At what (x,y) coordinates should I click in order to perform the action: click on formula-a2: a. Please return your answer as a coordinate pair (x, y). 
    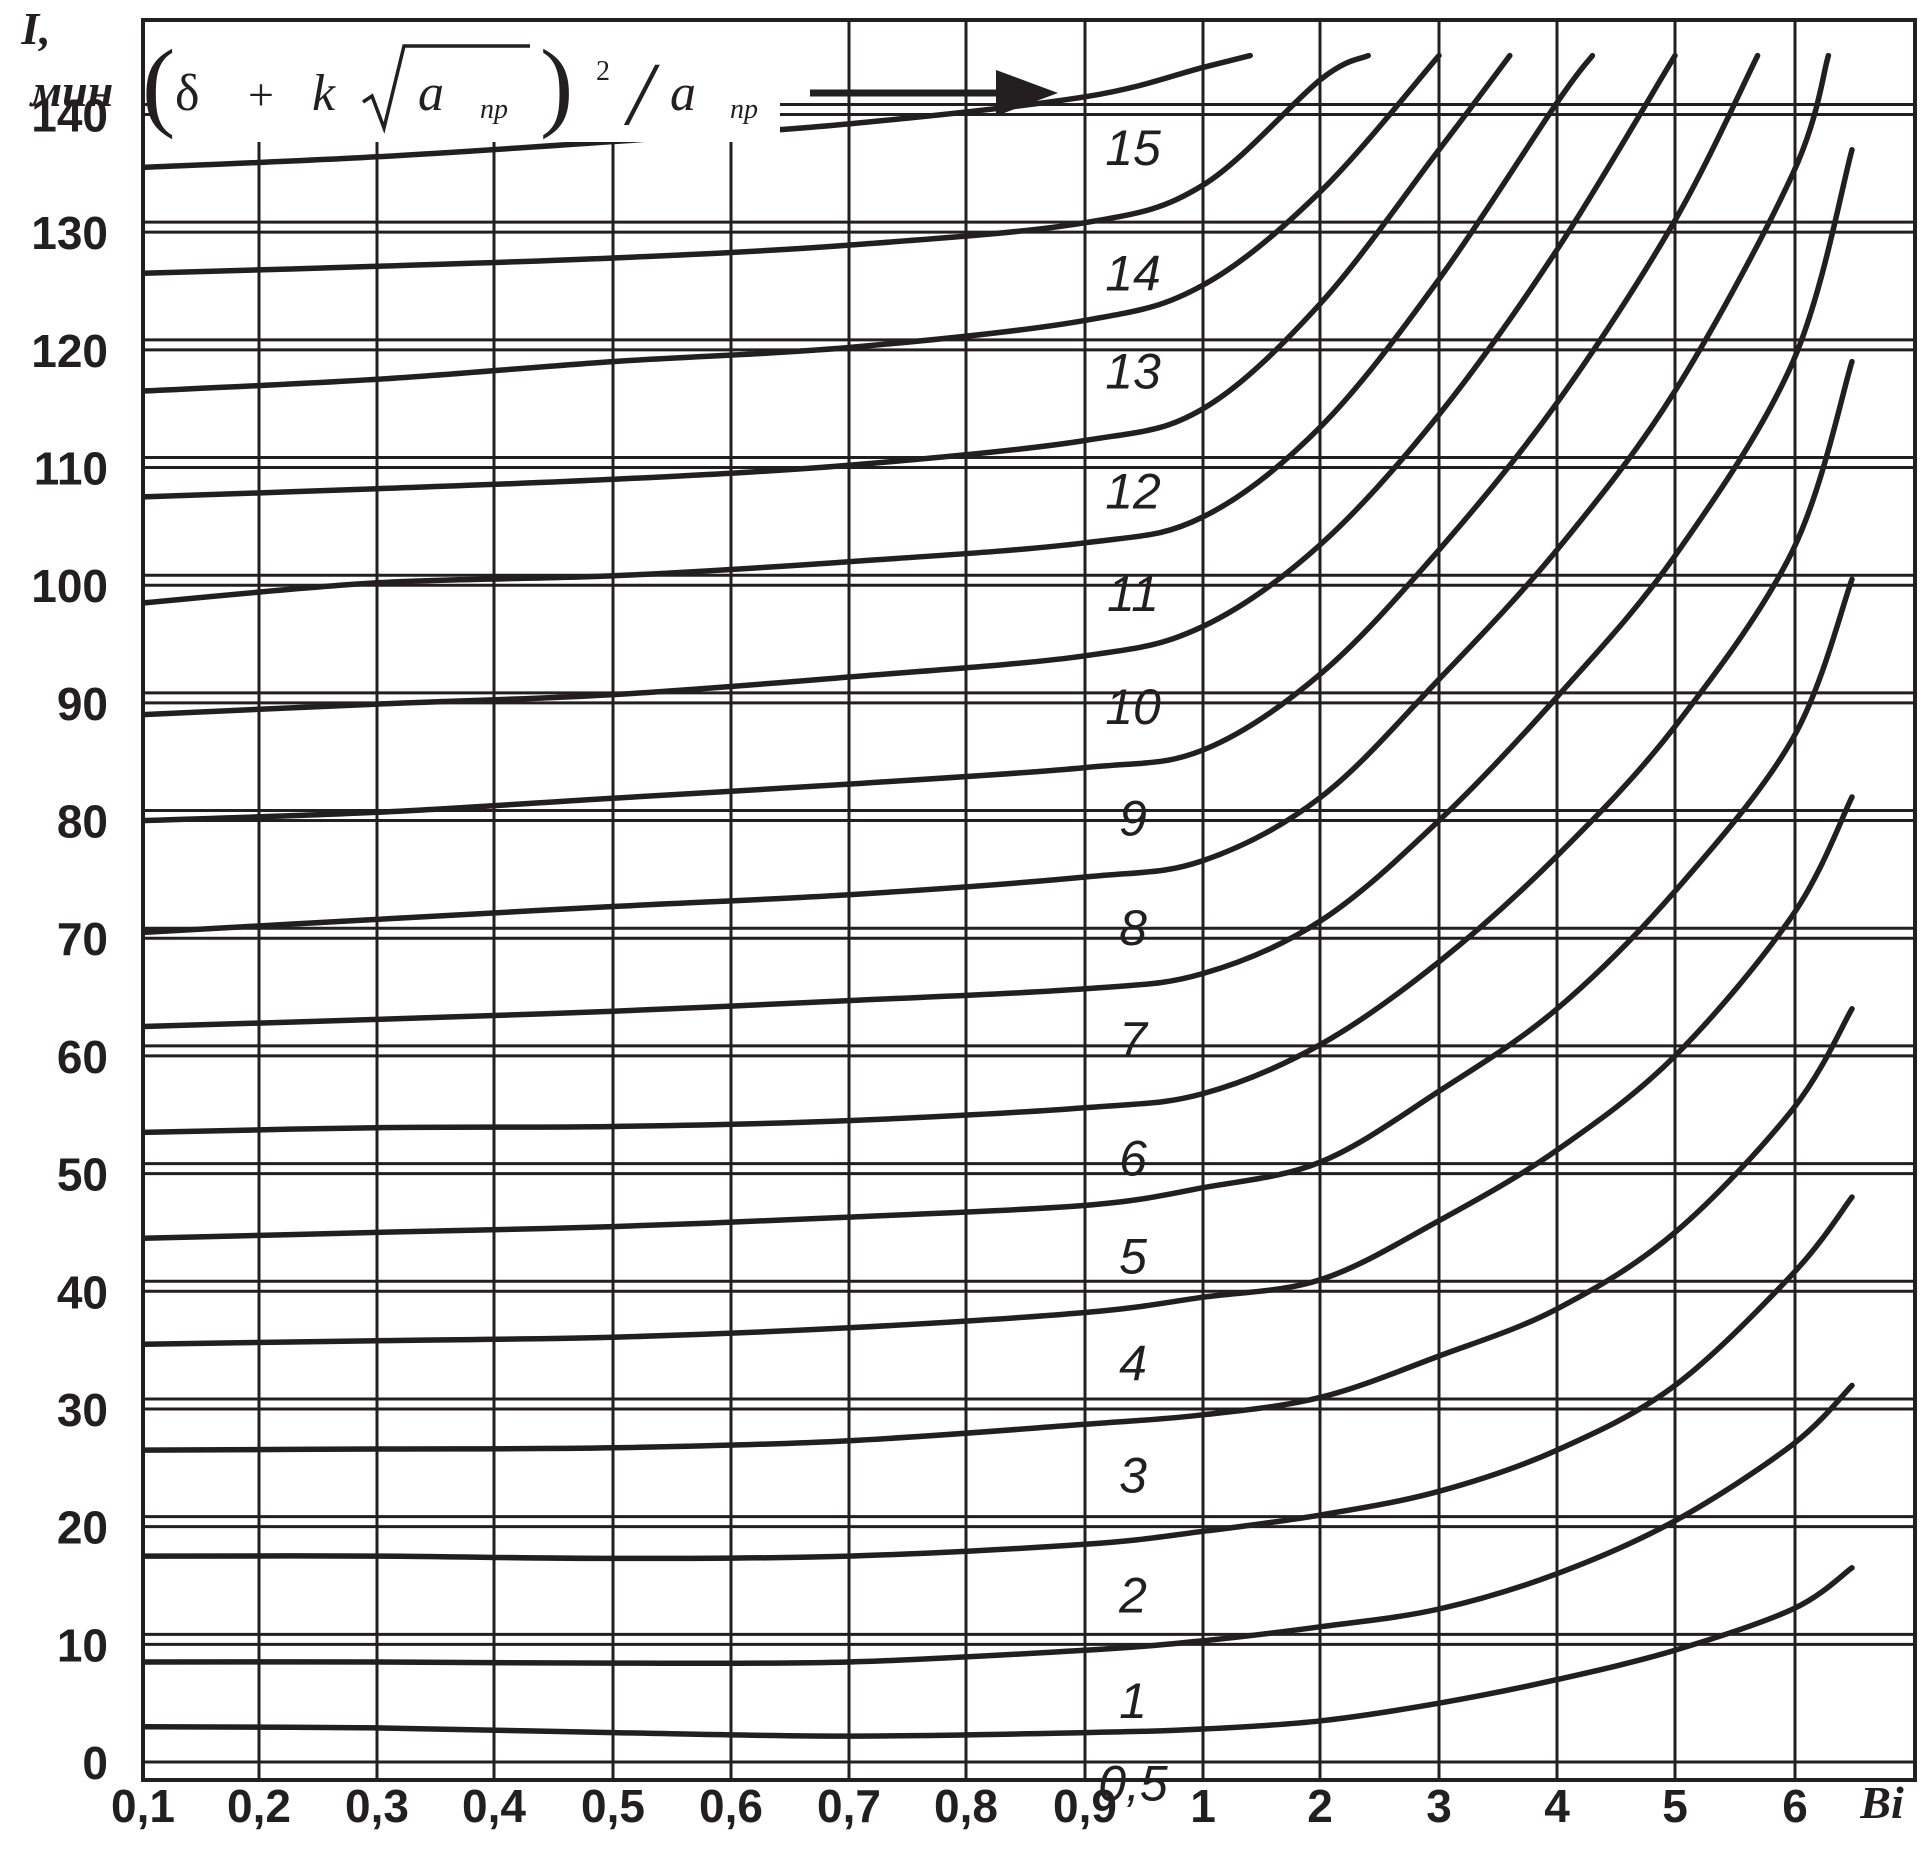
    Looking at the image, I should click on (683, 93).